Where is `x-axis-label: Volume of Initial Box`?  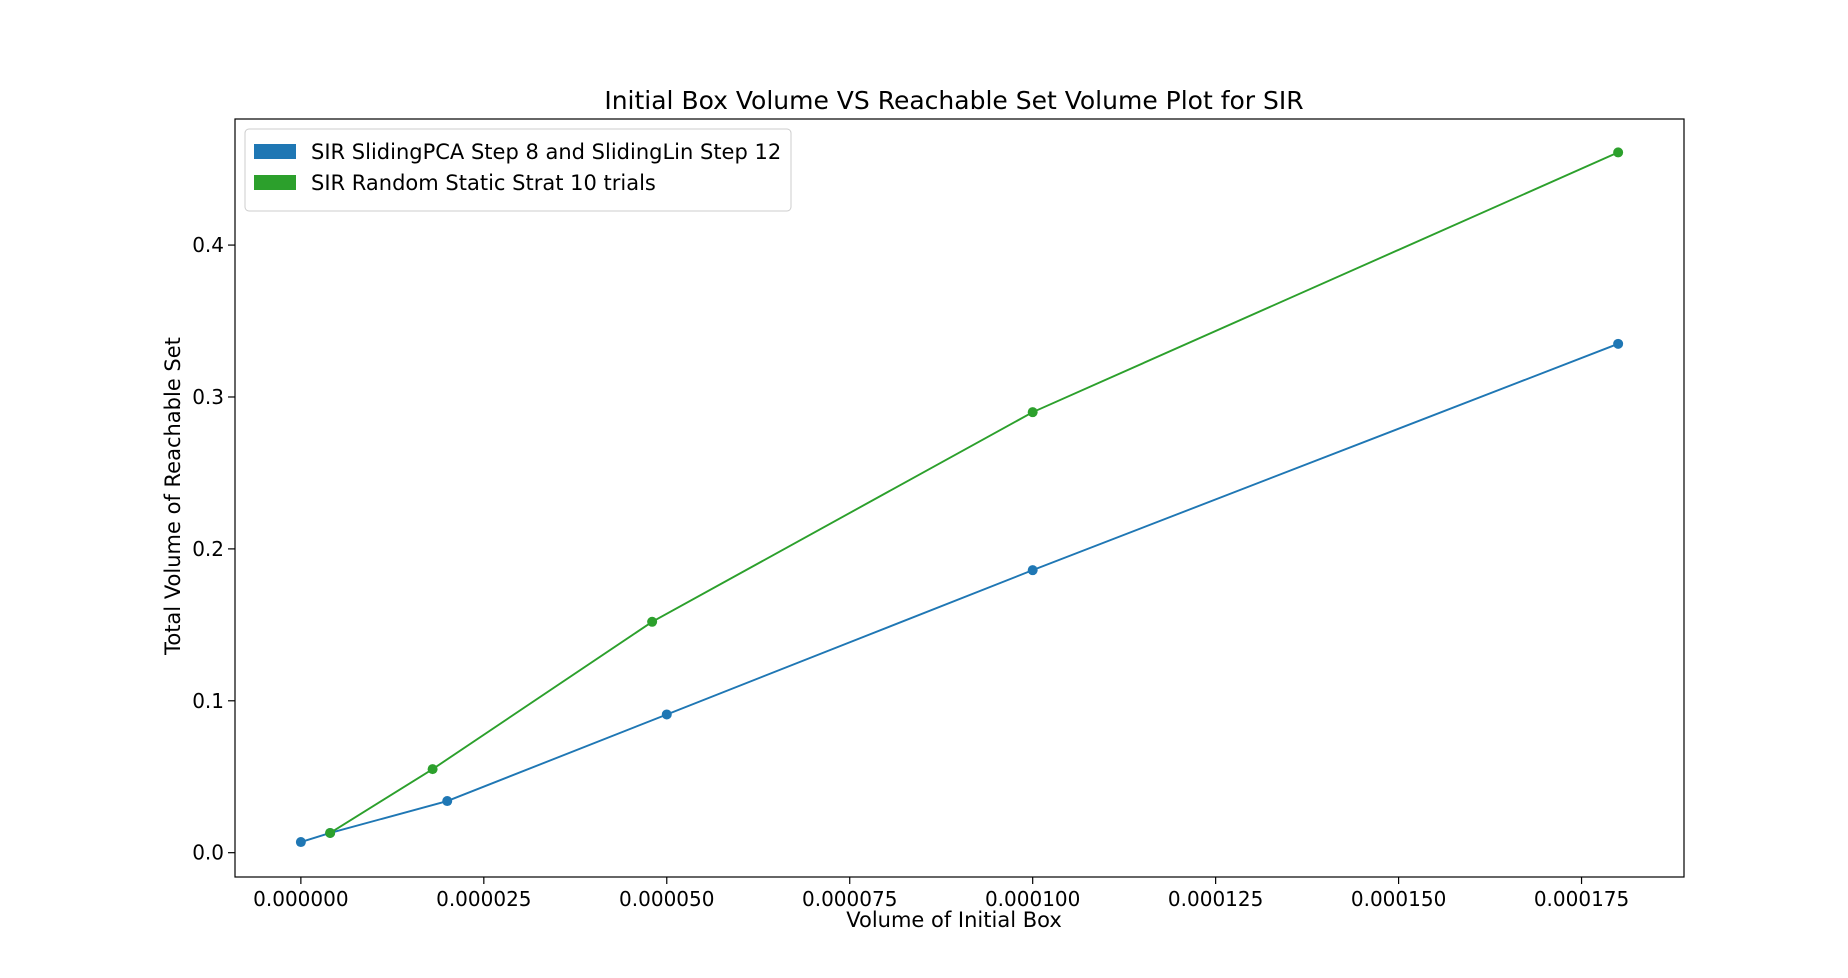
x-axis-label: Volume of Initial Box is located at coordinates (954, 920).